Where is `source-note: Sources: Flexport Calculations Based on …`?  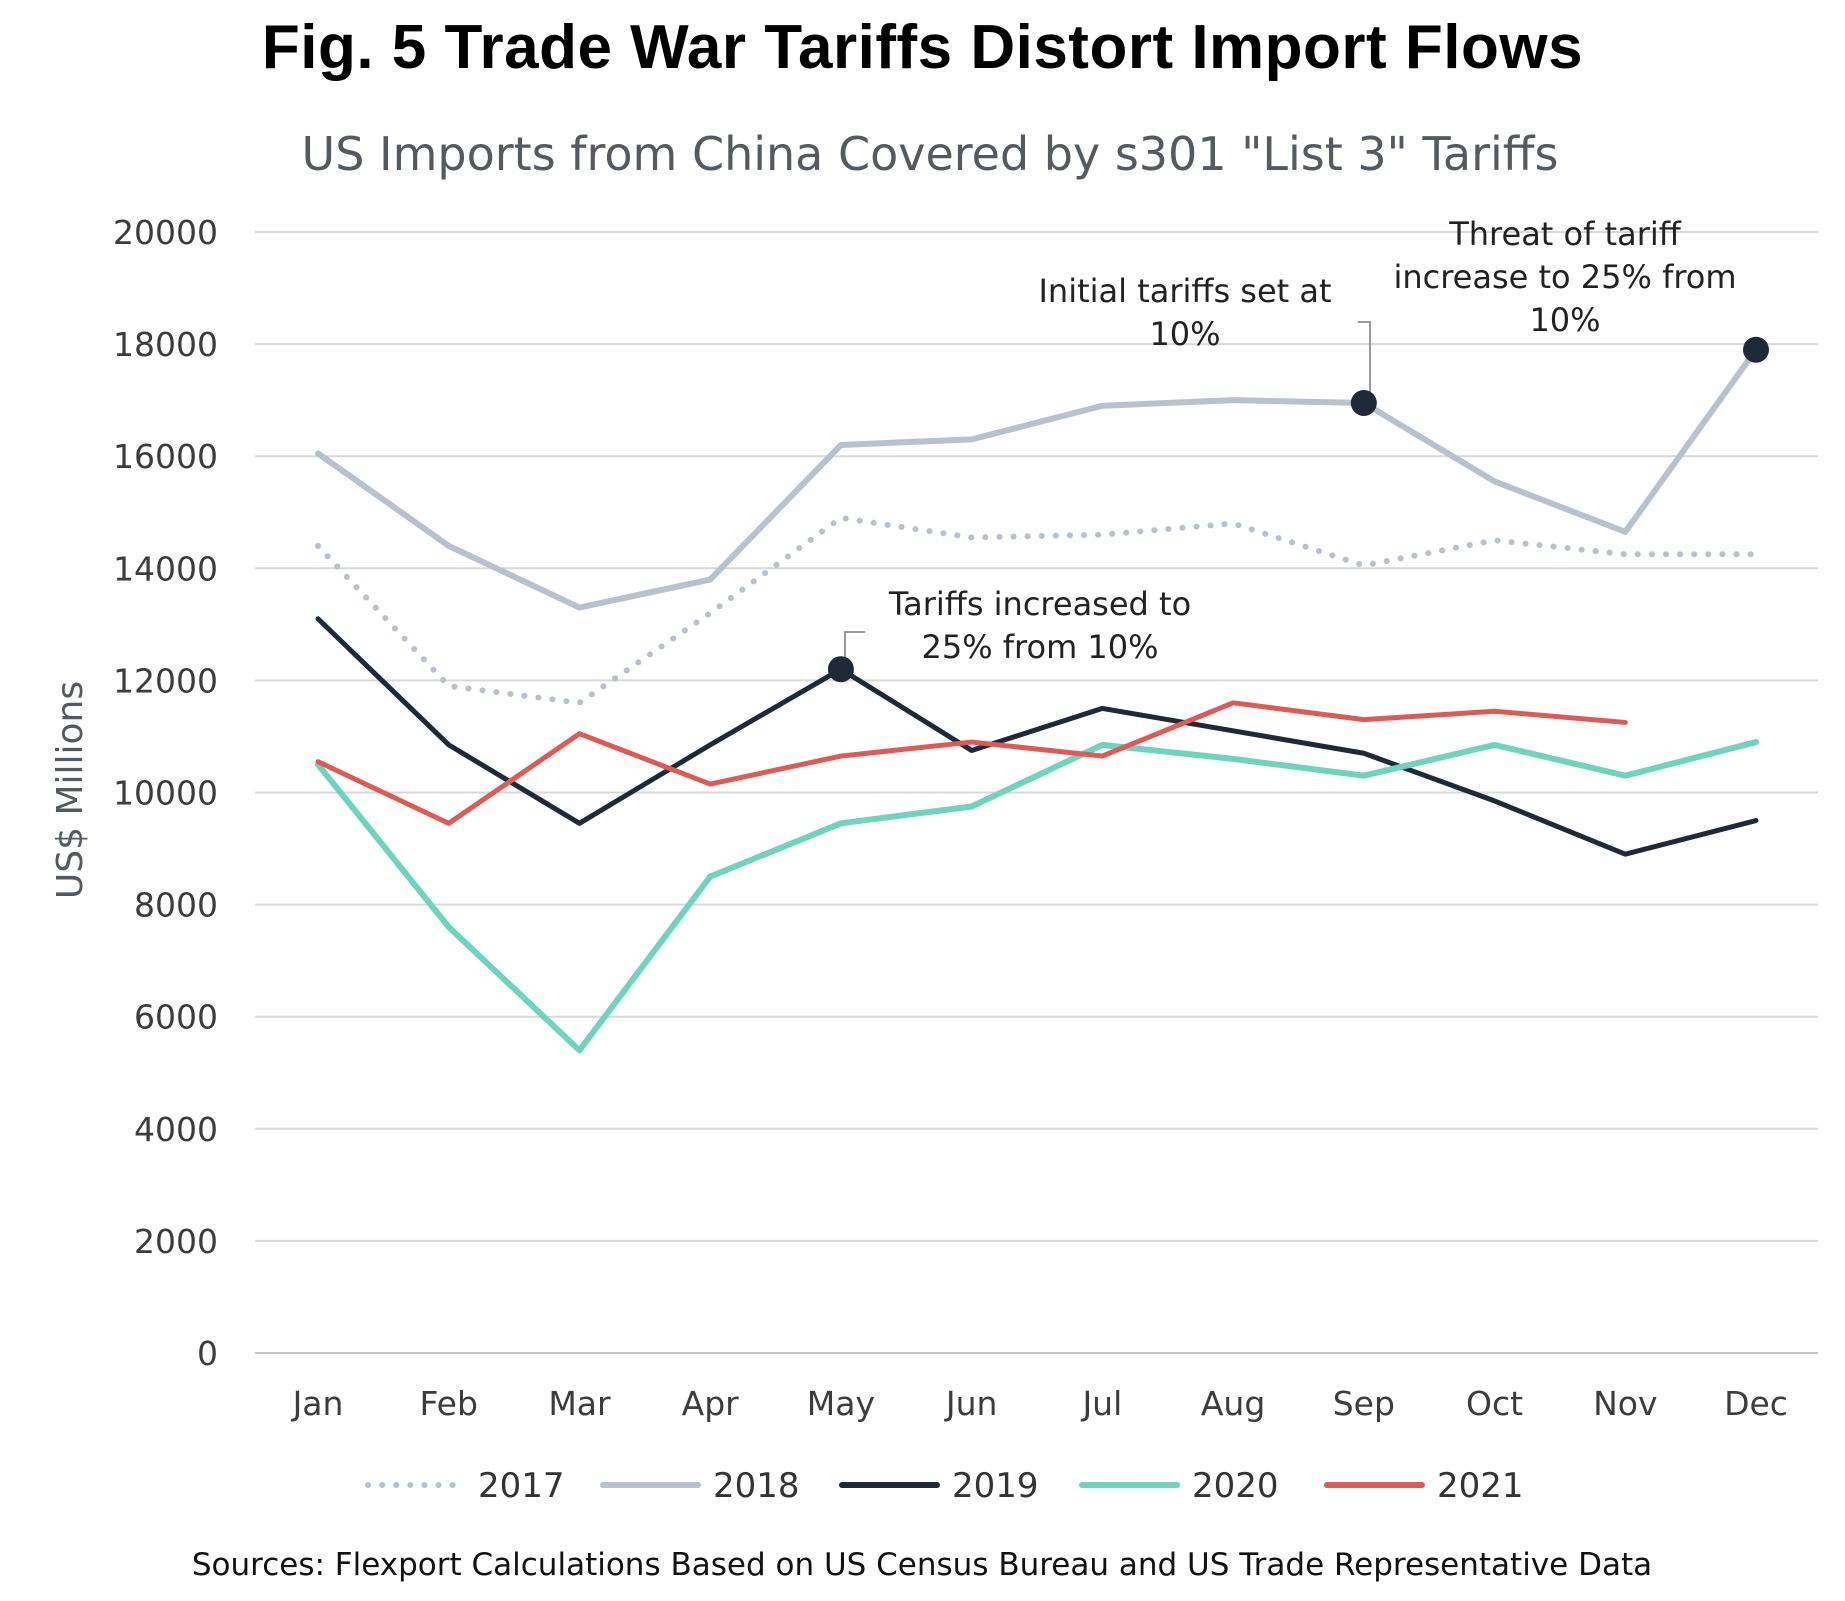
source-note: Sources: Flexport Calculations Based on … is located at coordinates (922, 1565).